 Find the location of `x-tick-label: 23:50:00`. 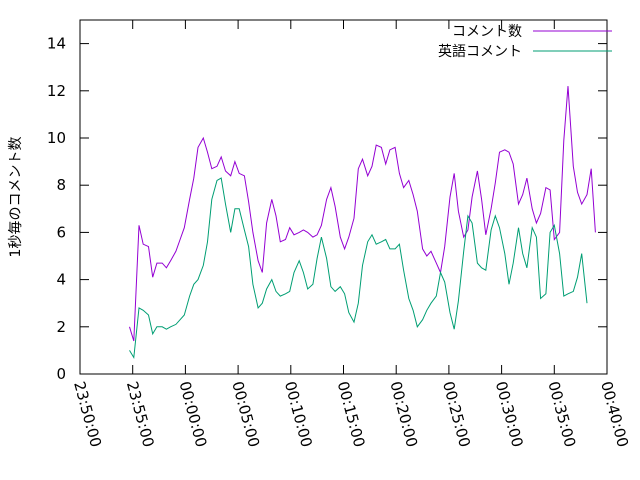

x-tick-label: 23:50:00 is located at coordinates (87, 414).